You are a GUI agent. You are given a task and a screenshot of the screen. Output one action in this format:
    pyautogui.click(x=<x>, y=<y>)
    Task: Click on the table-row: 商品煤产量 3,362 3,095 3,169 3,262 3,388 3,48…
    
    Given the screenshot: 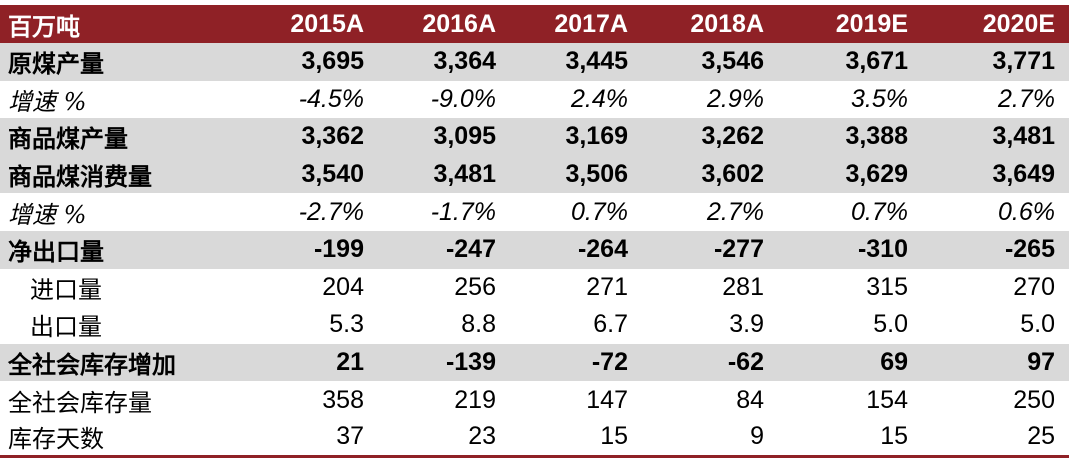 What is the action you would take?
    pyautogui.click(x=534, y=137)
    